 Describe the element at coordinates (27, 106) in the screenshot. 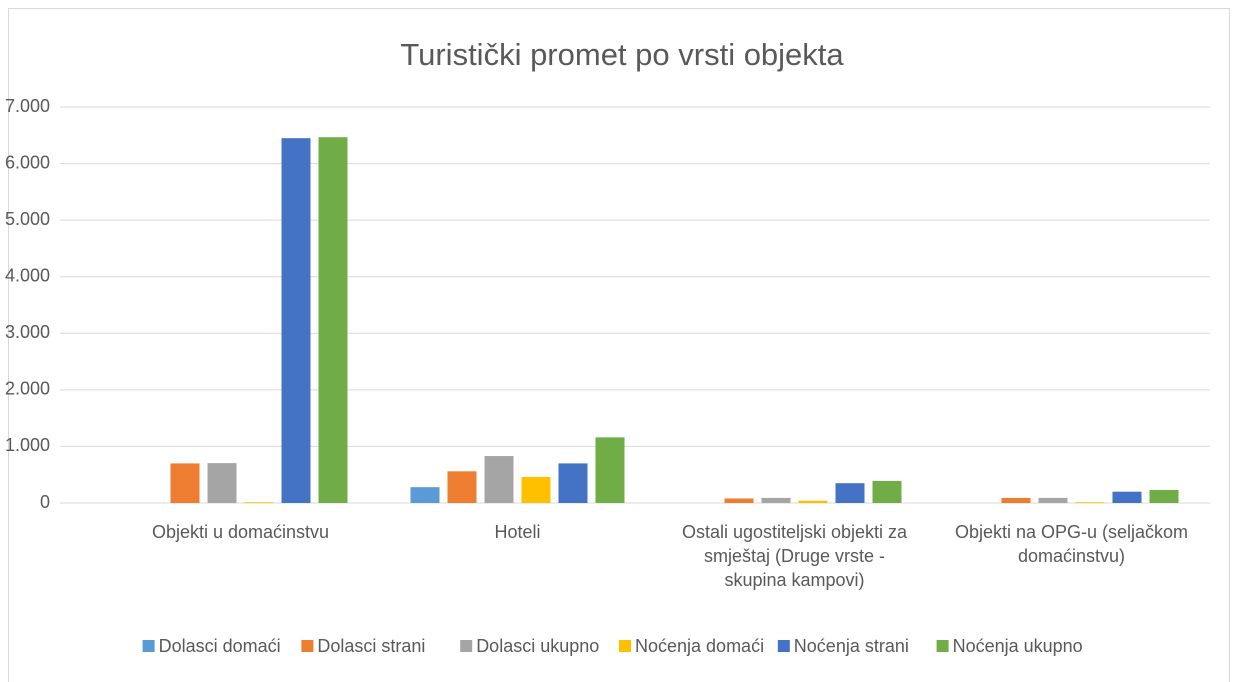

I see `y-tick-label: 7.000` at that location.